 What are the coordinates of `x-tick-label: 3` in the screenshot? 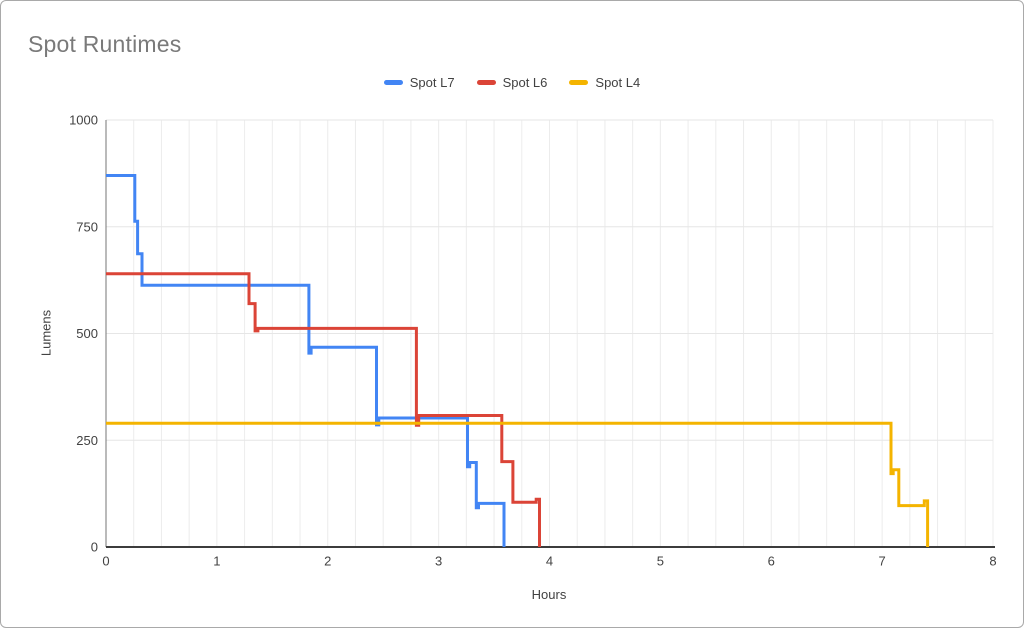 It's located at (438, 561).